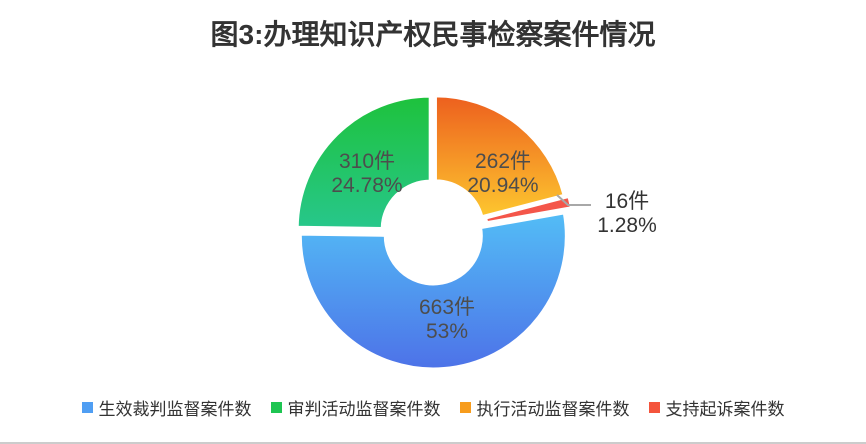  Describe the element at coordinates (433, 34) in the screenshot. I see `chart-title: 图3:办理知识产权民事检察案件情况` at that location.